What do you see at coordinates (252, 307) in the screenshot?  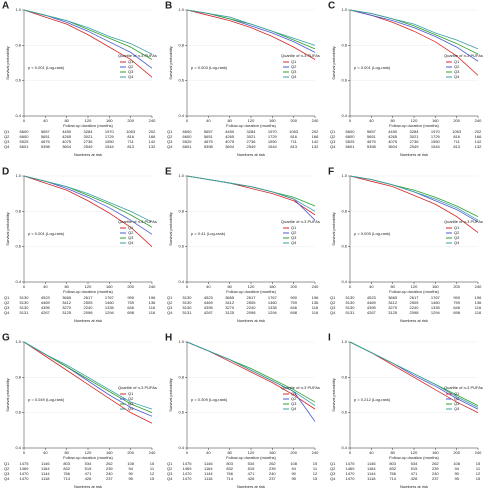 I see `risk-count: 2240` at bounding box center [252, 307].